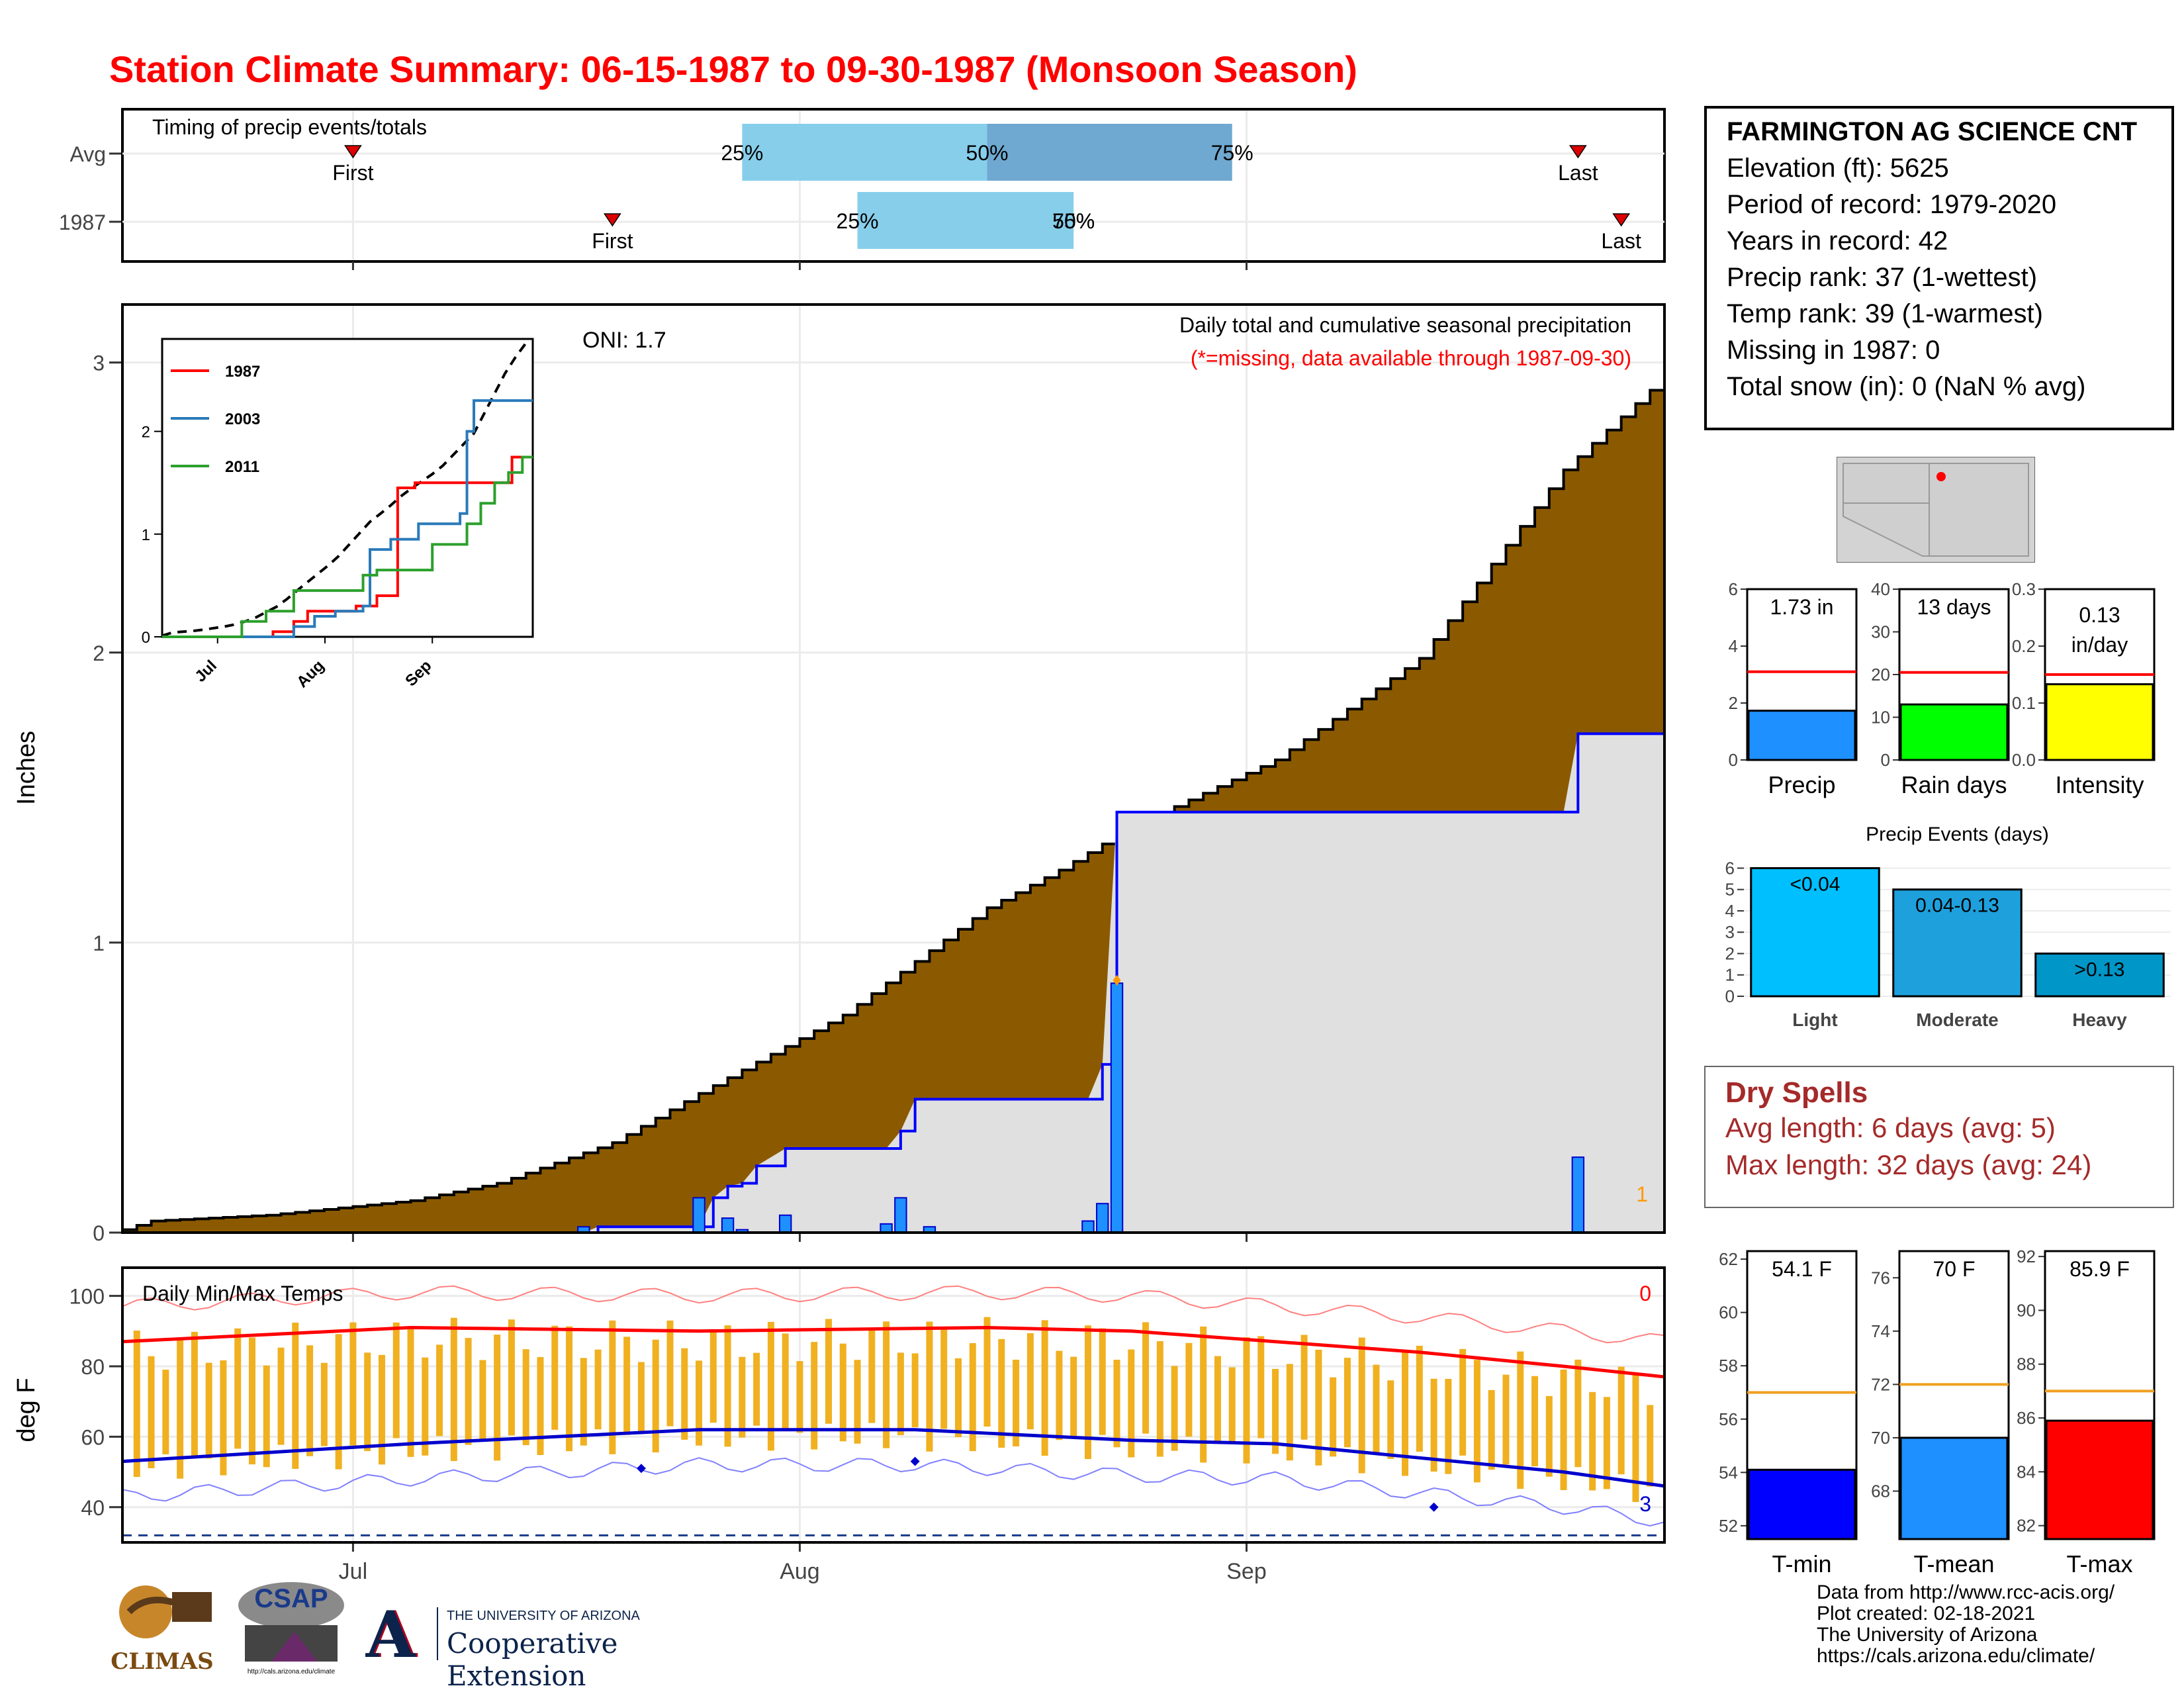  Describe the element at coordinates (146, 638) in the screenshot. I see `inset-y-tick-label: 0` at that location.